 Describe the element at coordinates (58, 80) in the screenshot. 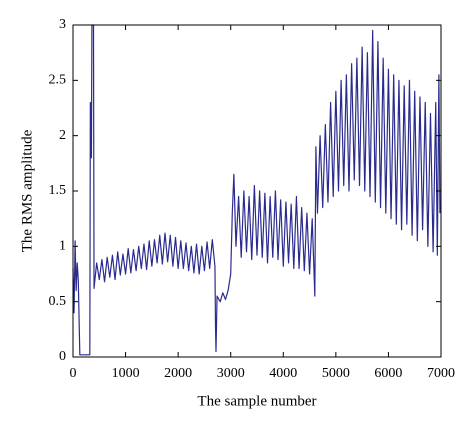

I see `y-tick-label: 2.5` at that location.